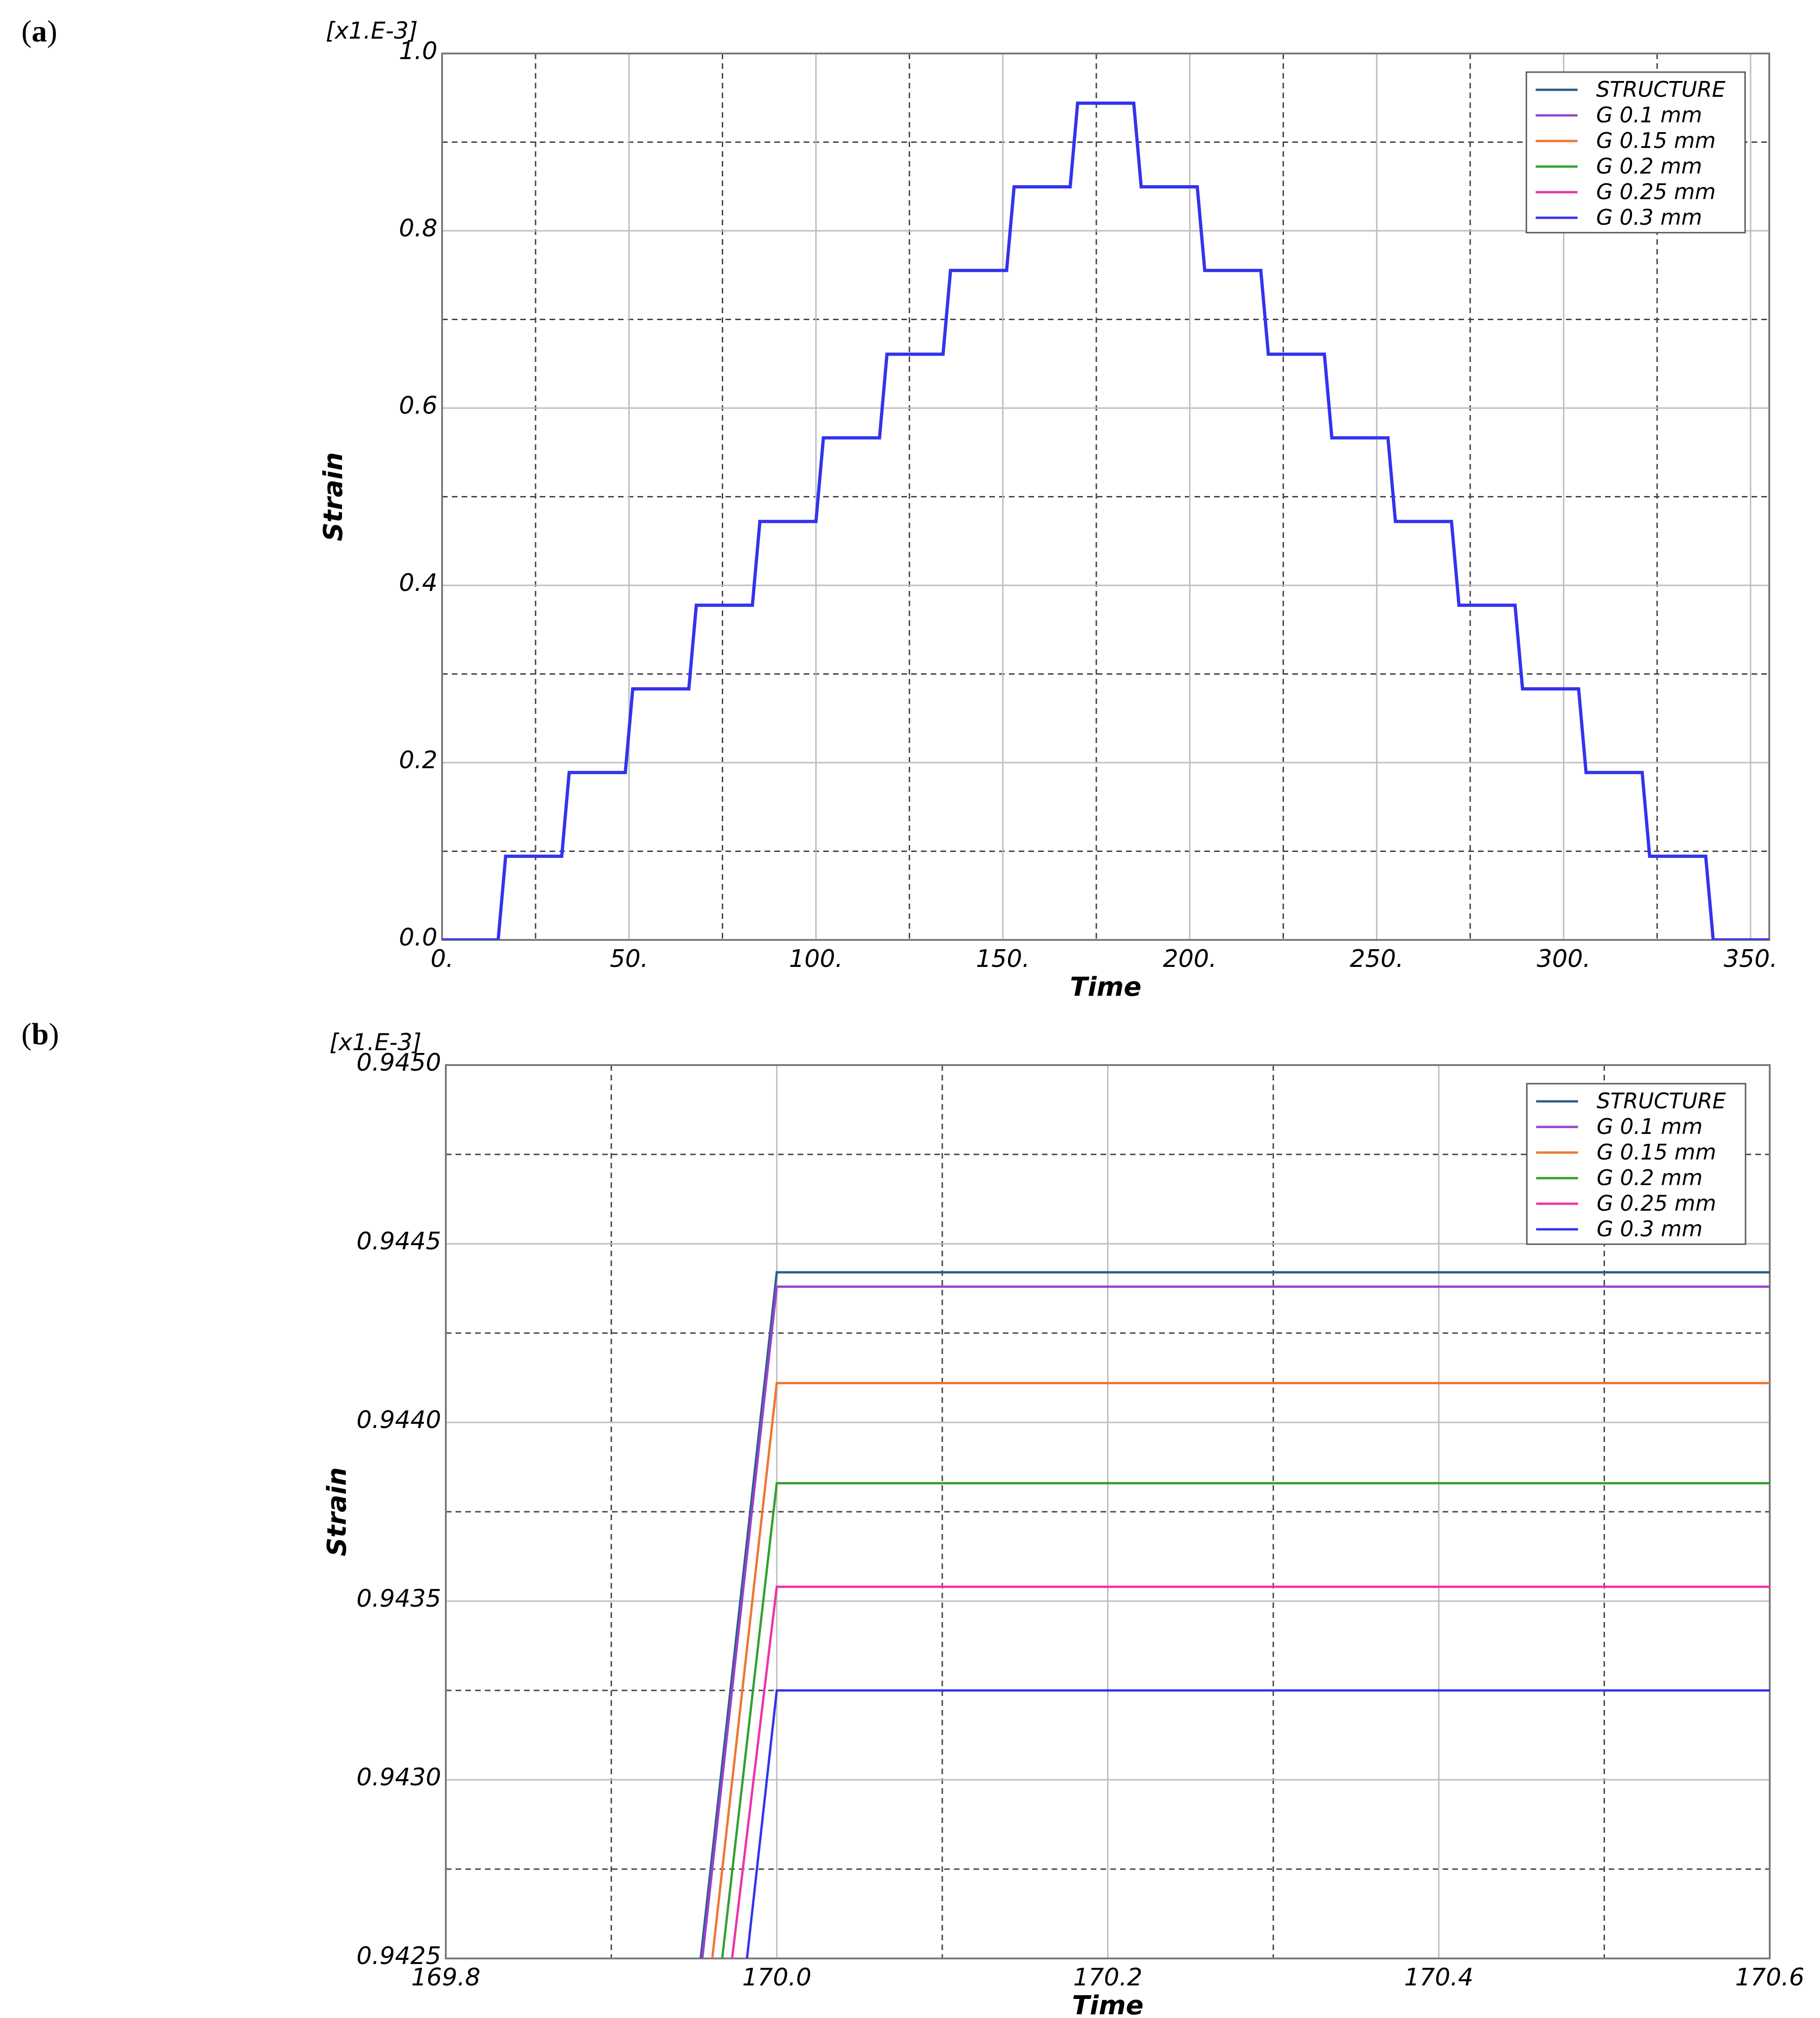  Describe the element at coordinates (398, 1777) in the screenshot. I see `y-tick-label: 0.9430` at that location.